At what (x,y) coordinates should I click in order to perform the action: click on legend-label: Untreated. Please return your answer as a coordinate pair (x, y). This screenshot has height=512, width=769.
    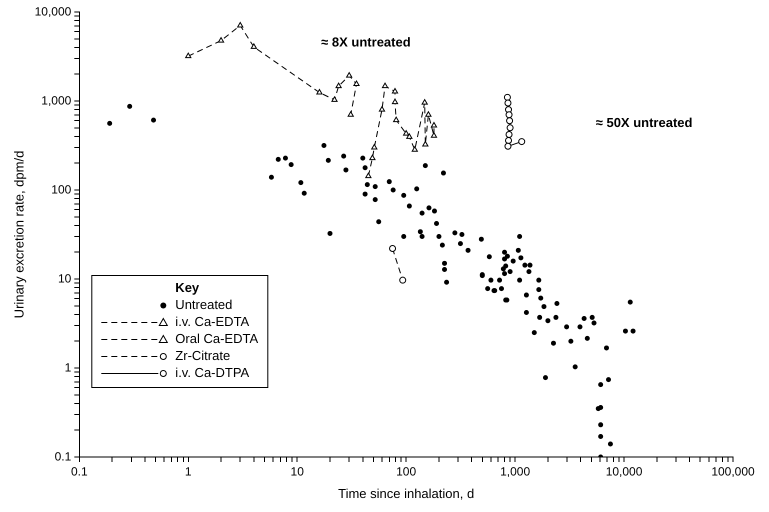
    Looking at the image, I should click on (203, 304).